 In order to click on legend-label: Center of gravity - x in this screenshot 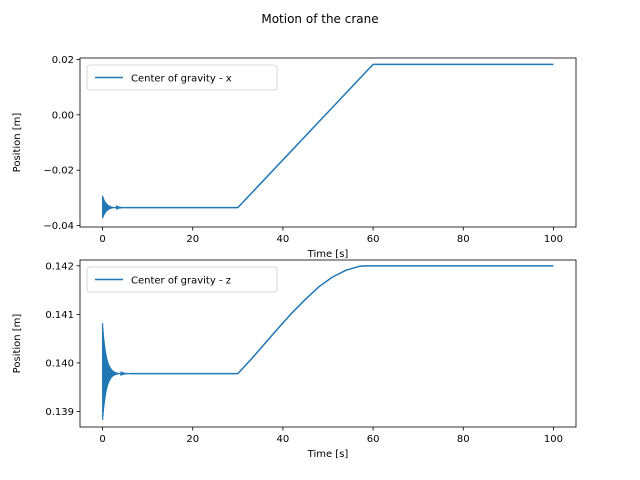, I will do `click(181, 79)`.